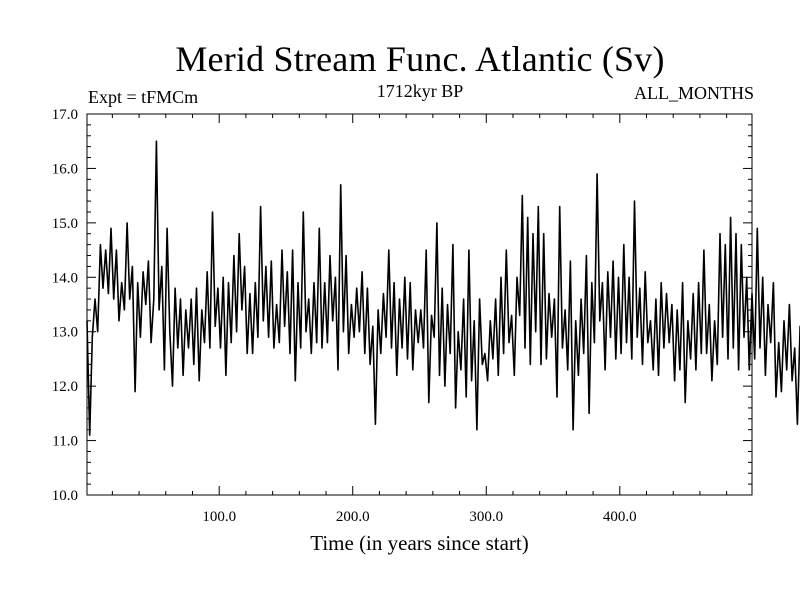  What do you see at coordinates (420, 59) in the screenshot?
I see `chart-title: Merid Stream Func. Atlantic (Sv)` at bounding box center [420, 59].